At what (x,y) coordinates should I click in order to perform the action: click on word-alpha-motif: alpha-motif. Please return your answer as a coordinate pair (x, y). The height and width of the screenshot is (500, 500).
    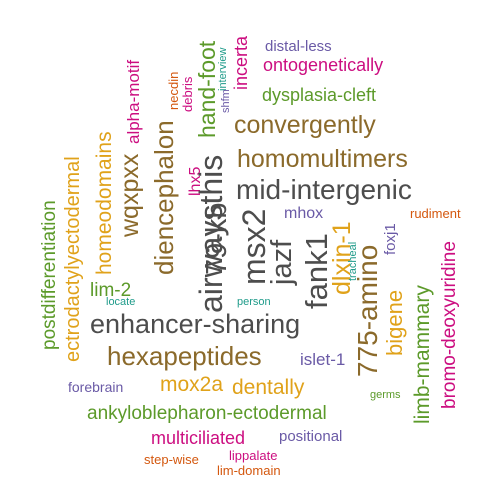
    Looking at the image, I should click on (133, 101).